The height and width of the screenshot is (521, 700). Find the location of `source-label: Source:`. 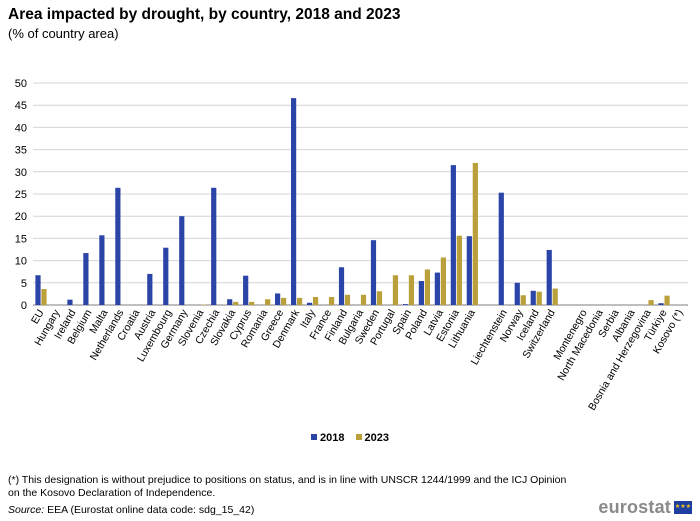

source-label: Source: is located at coordinates (26, 510).